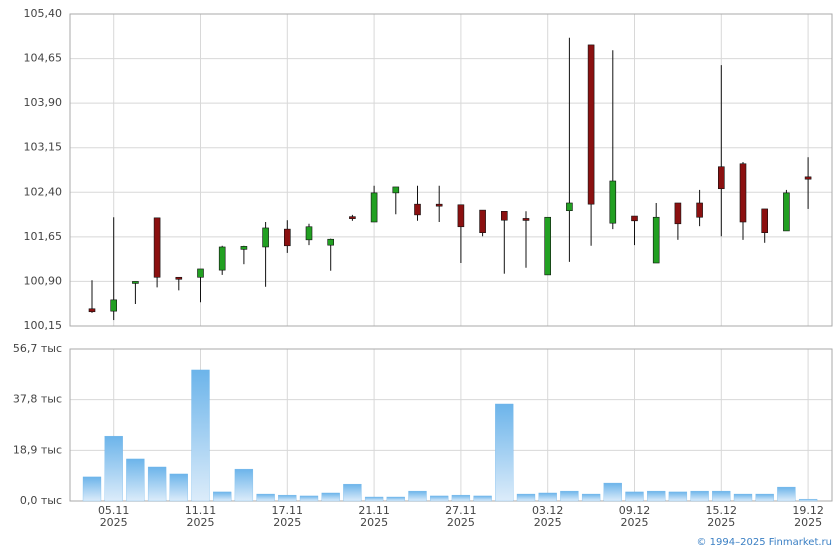 This screenshot has height=550, width=840. I want to click on y-tick-label: 101,65, so click(43, 236).